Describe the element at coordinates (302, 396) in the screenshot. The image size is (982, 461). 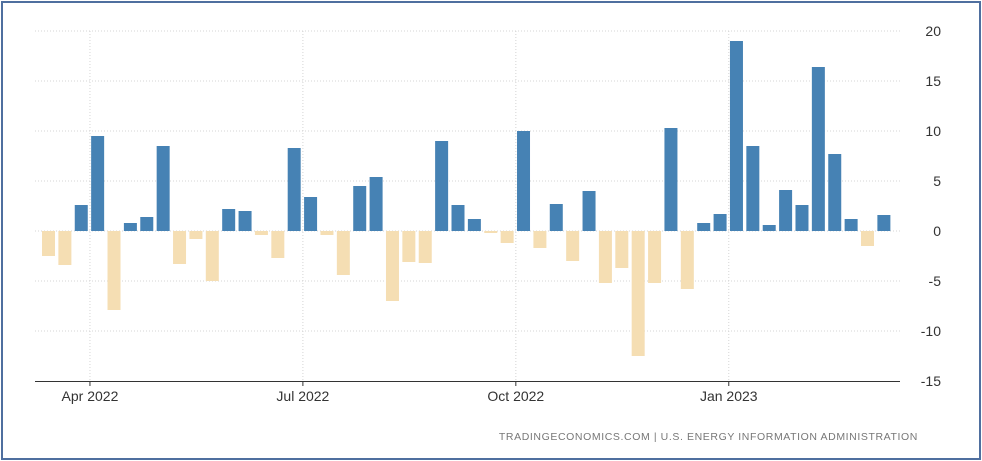
I see `x-tick-label: Jul 2022` at that location.